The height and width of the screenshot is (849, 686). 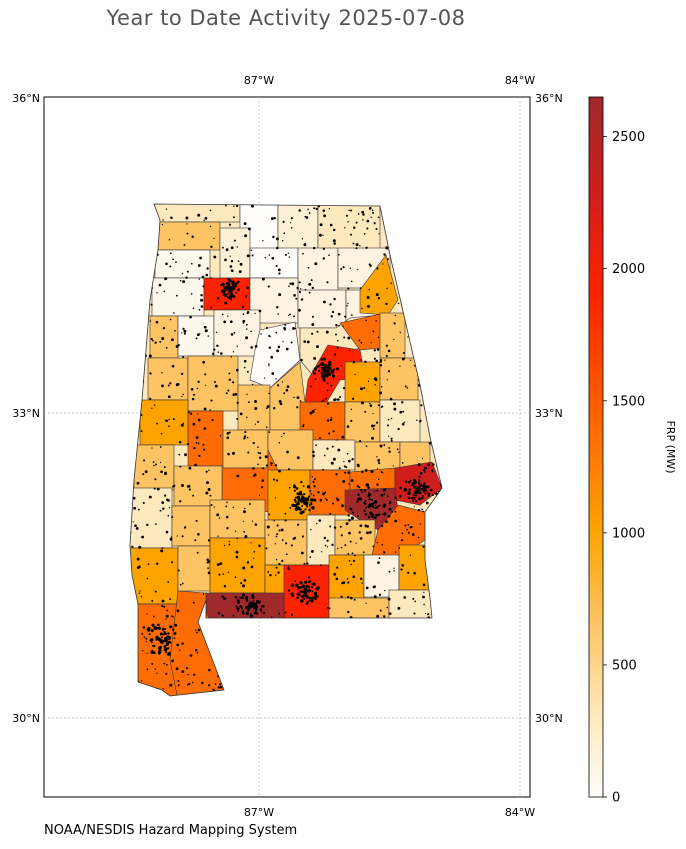 I want to click on colorbar: 0 500 1000 1500 2000 2500 FRP (MW), so click(x=632, y=451).